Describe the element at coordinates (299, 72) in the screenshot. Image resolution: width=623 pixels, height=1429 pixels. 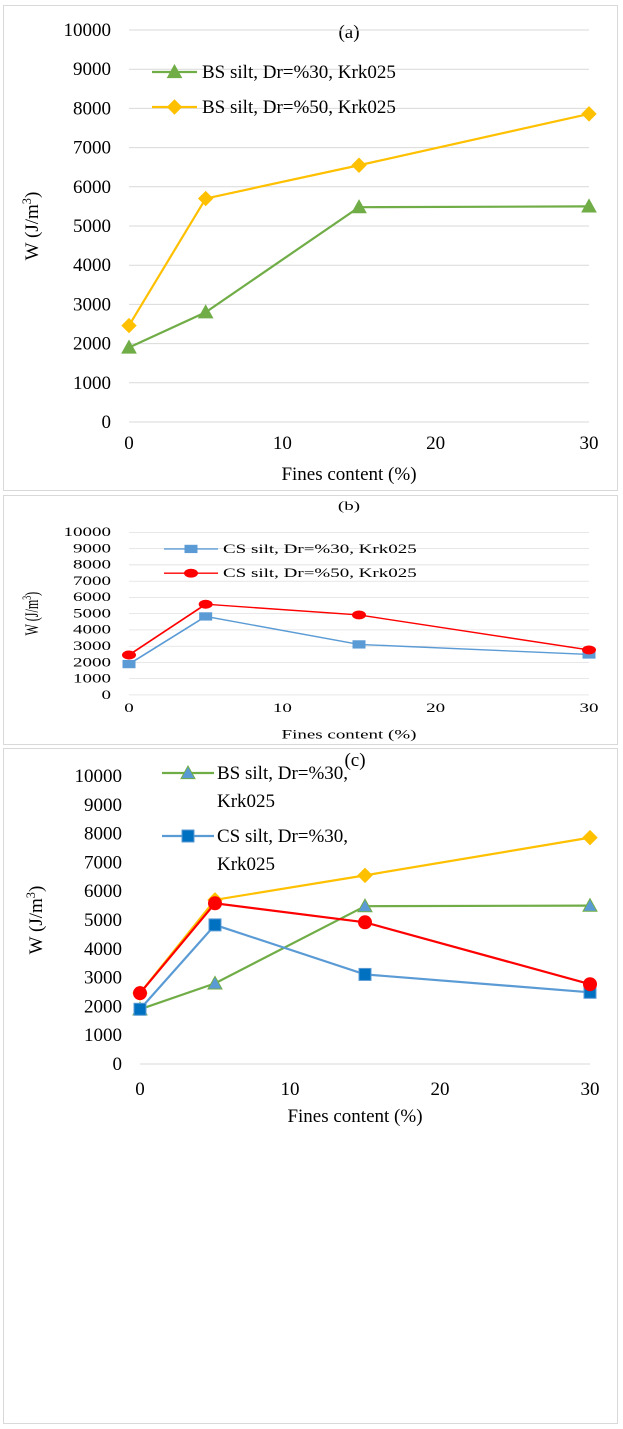
I see `legend-label-0: BS silt, Dr=%30, Krk025` at that location.